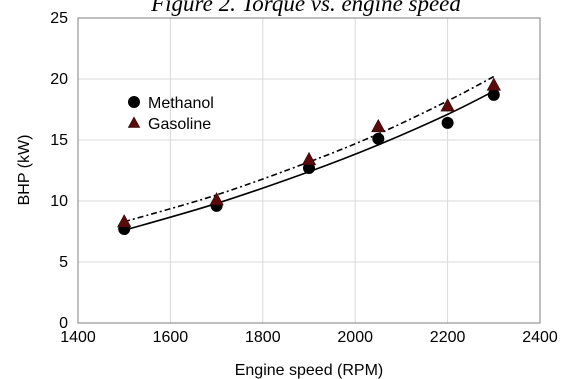 This screenshot has height=379, width=576. Describe the element at coordinates (59, 18) in the screenshot. I see `y-tick-label: 25` at that location.